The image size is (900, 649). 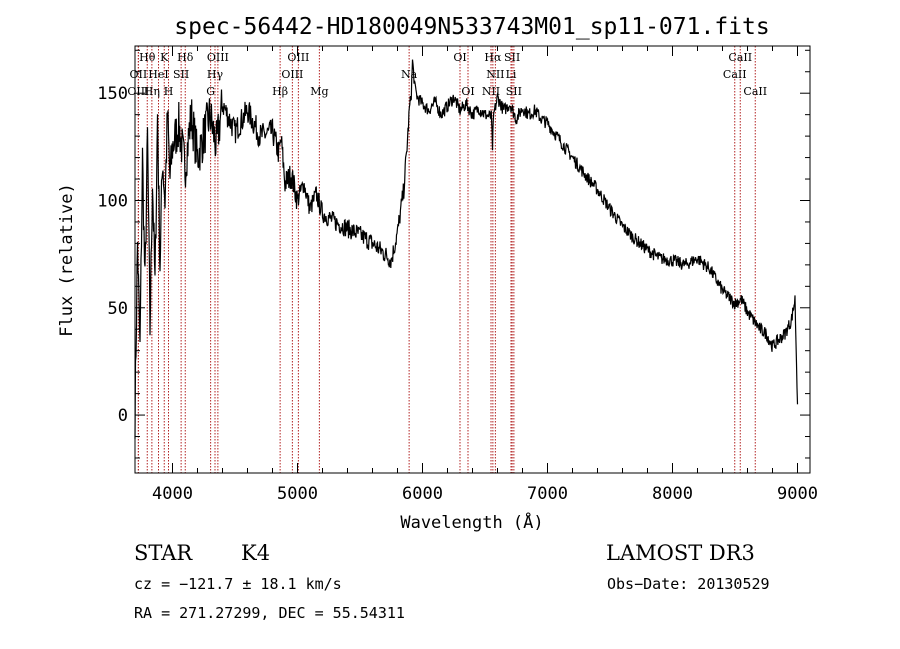 I want to click on spectral-line-label: H, so click(x=169, y=91).